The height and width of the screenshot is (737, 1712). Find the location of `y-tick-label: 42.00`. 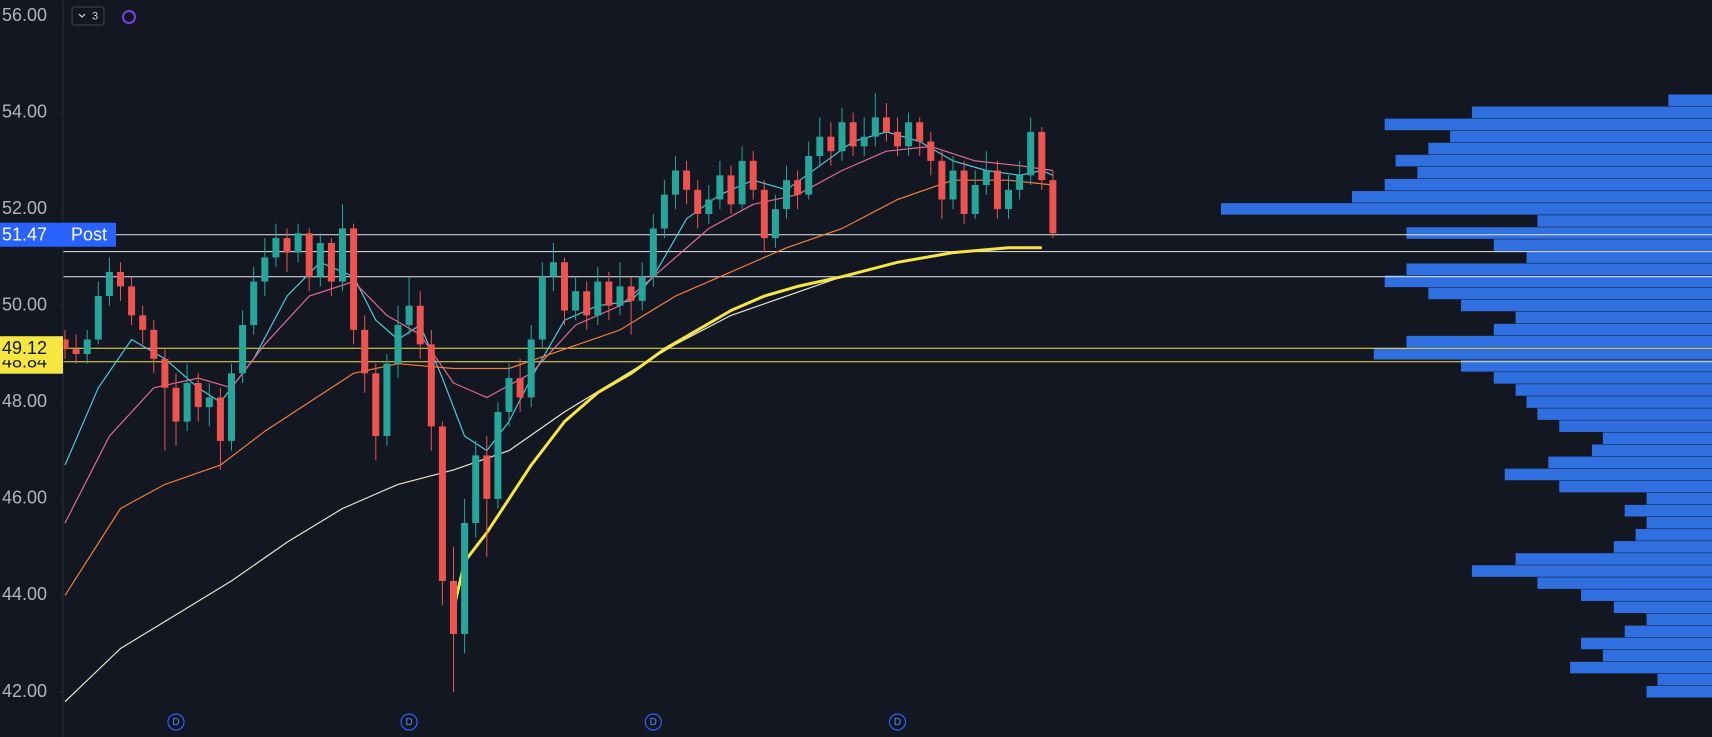

y-tick-label: 42.00 is located at coordinates (24, 691).